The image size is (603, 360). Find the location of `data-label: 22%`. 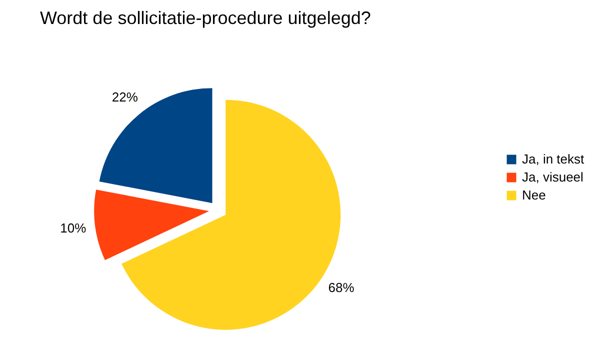

data-label: 22% is located at coordinates (125, 97).